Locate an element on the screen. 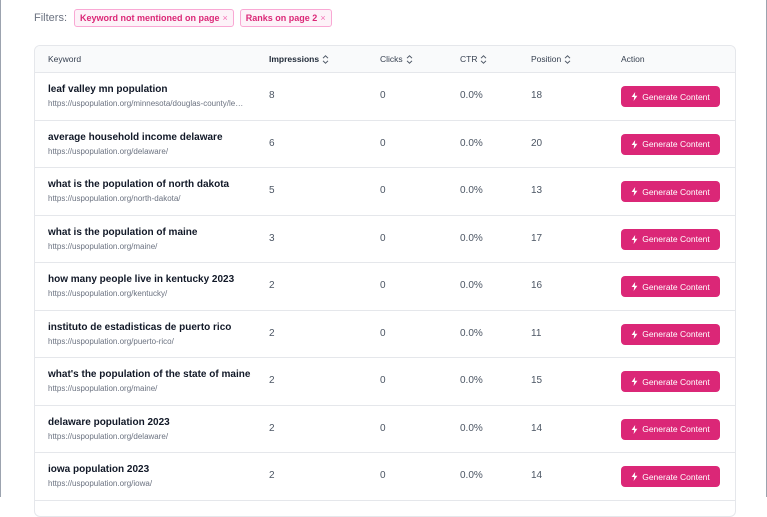 Image resolution: width=767 pixels, height=517 pixels. filter-chip-ranks-page-2: Ranks on page 2 × is located at coordinates (285, 18).